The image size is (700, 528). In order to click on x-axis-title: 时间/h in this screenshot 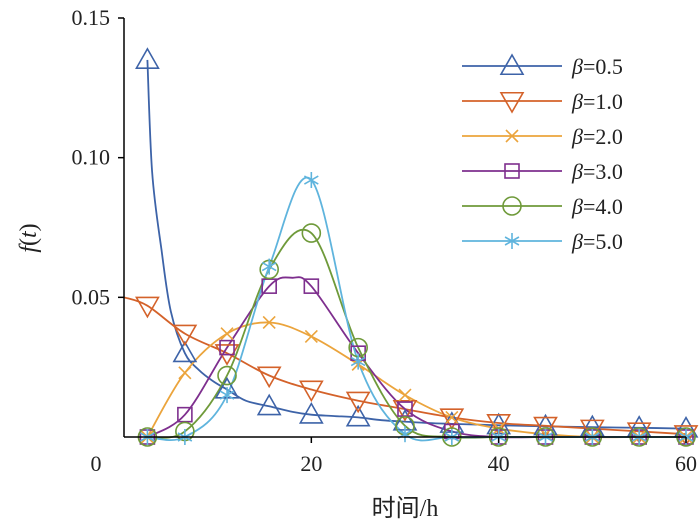, I will do `click(405, 508)`.